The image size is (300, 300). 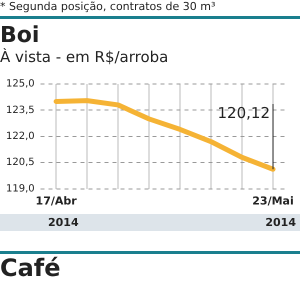 I want to click on chart-title: Boi, so click(x=20, y=35).